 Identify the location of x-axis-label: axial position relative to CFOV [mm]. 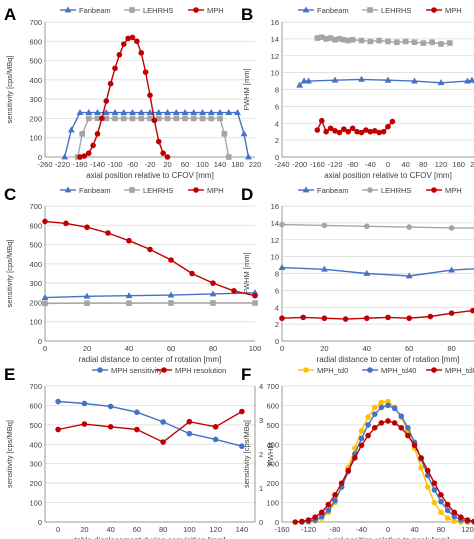
(150, 175).